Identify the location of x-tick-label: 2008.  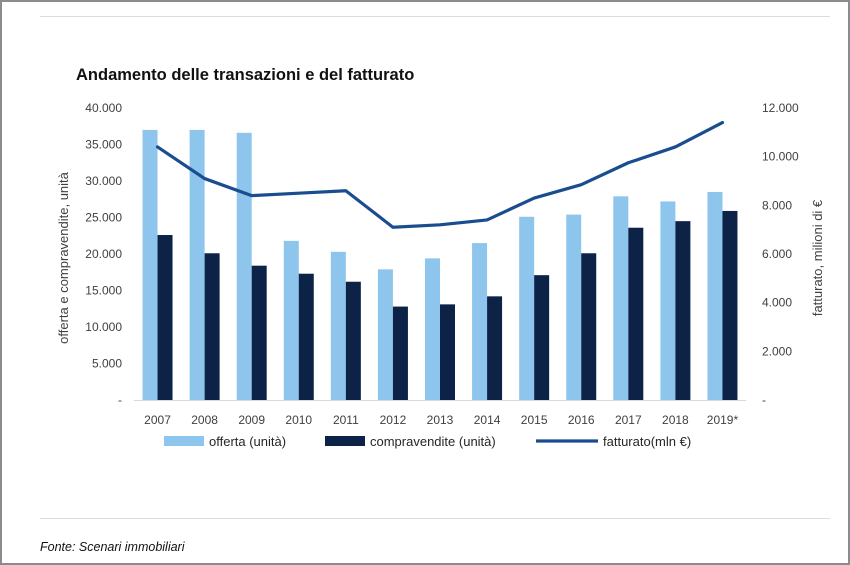
(204, 420).